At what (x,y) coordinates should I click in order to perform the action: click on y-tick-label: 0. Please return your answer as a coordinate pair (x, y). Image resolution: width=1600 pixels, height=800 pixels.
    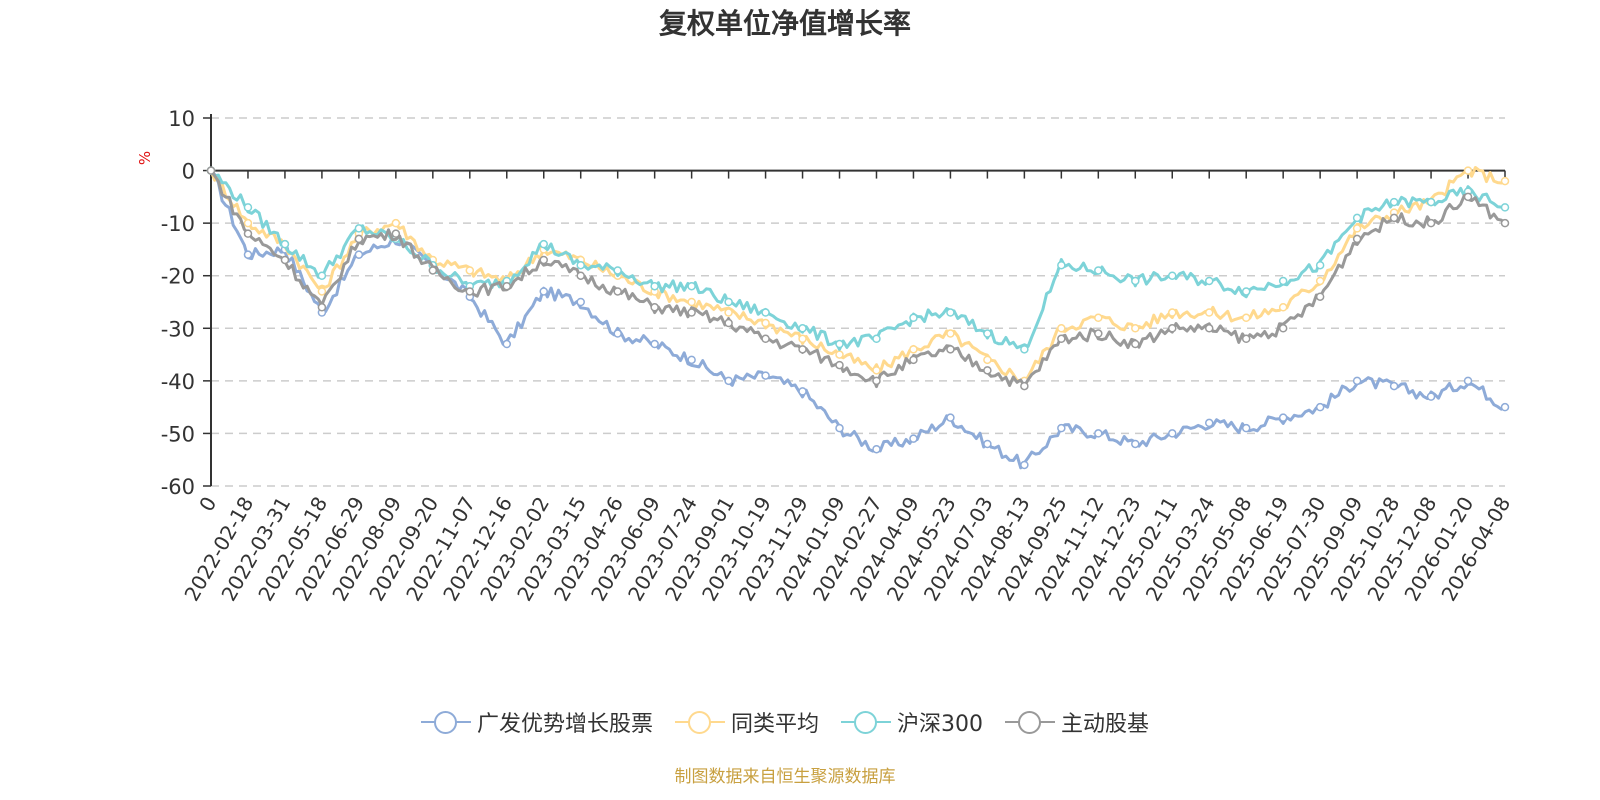
    Looking at the image, I should click on (188, 172).